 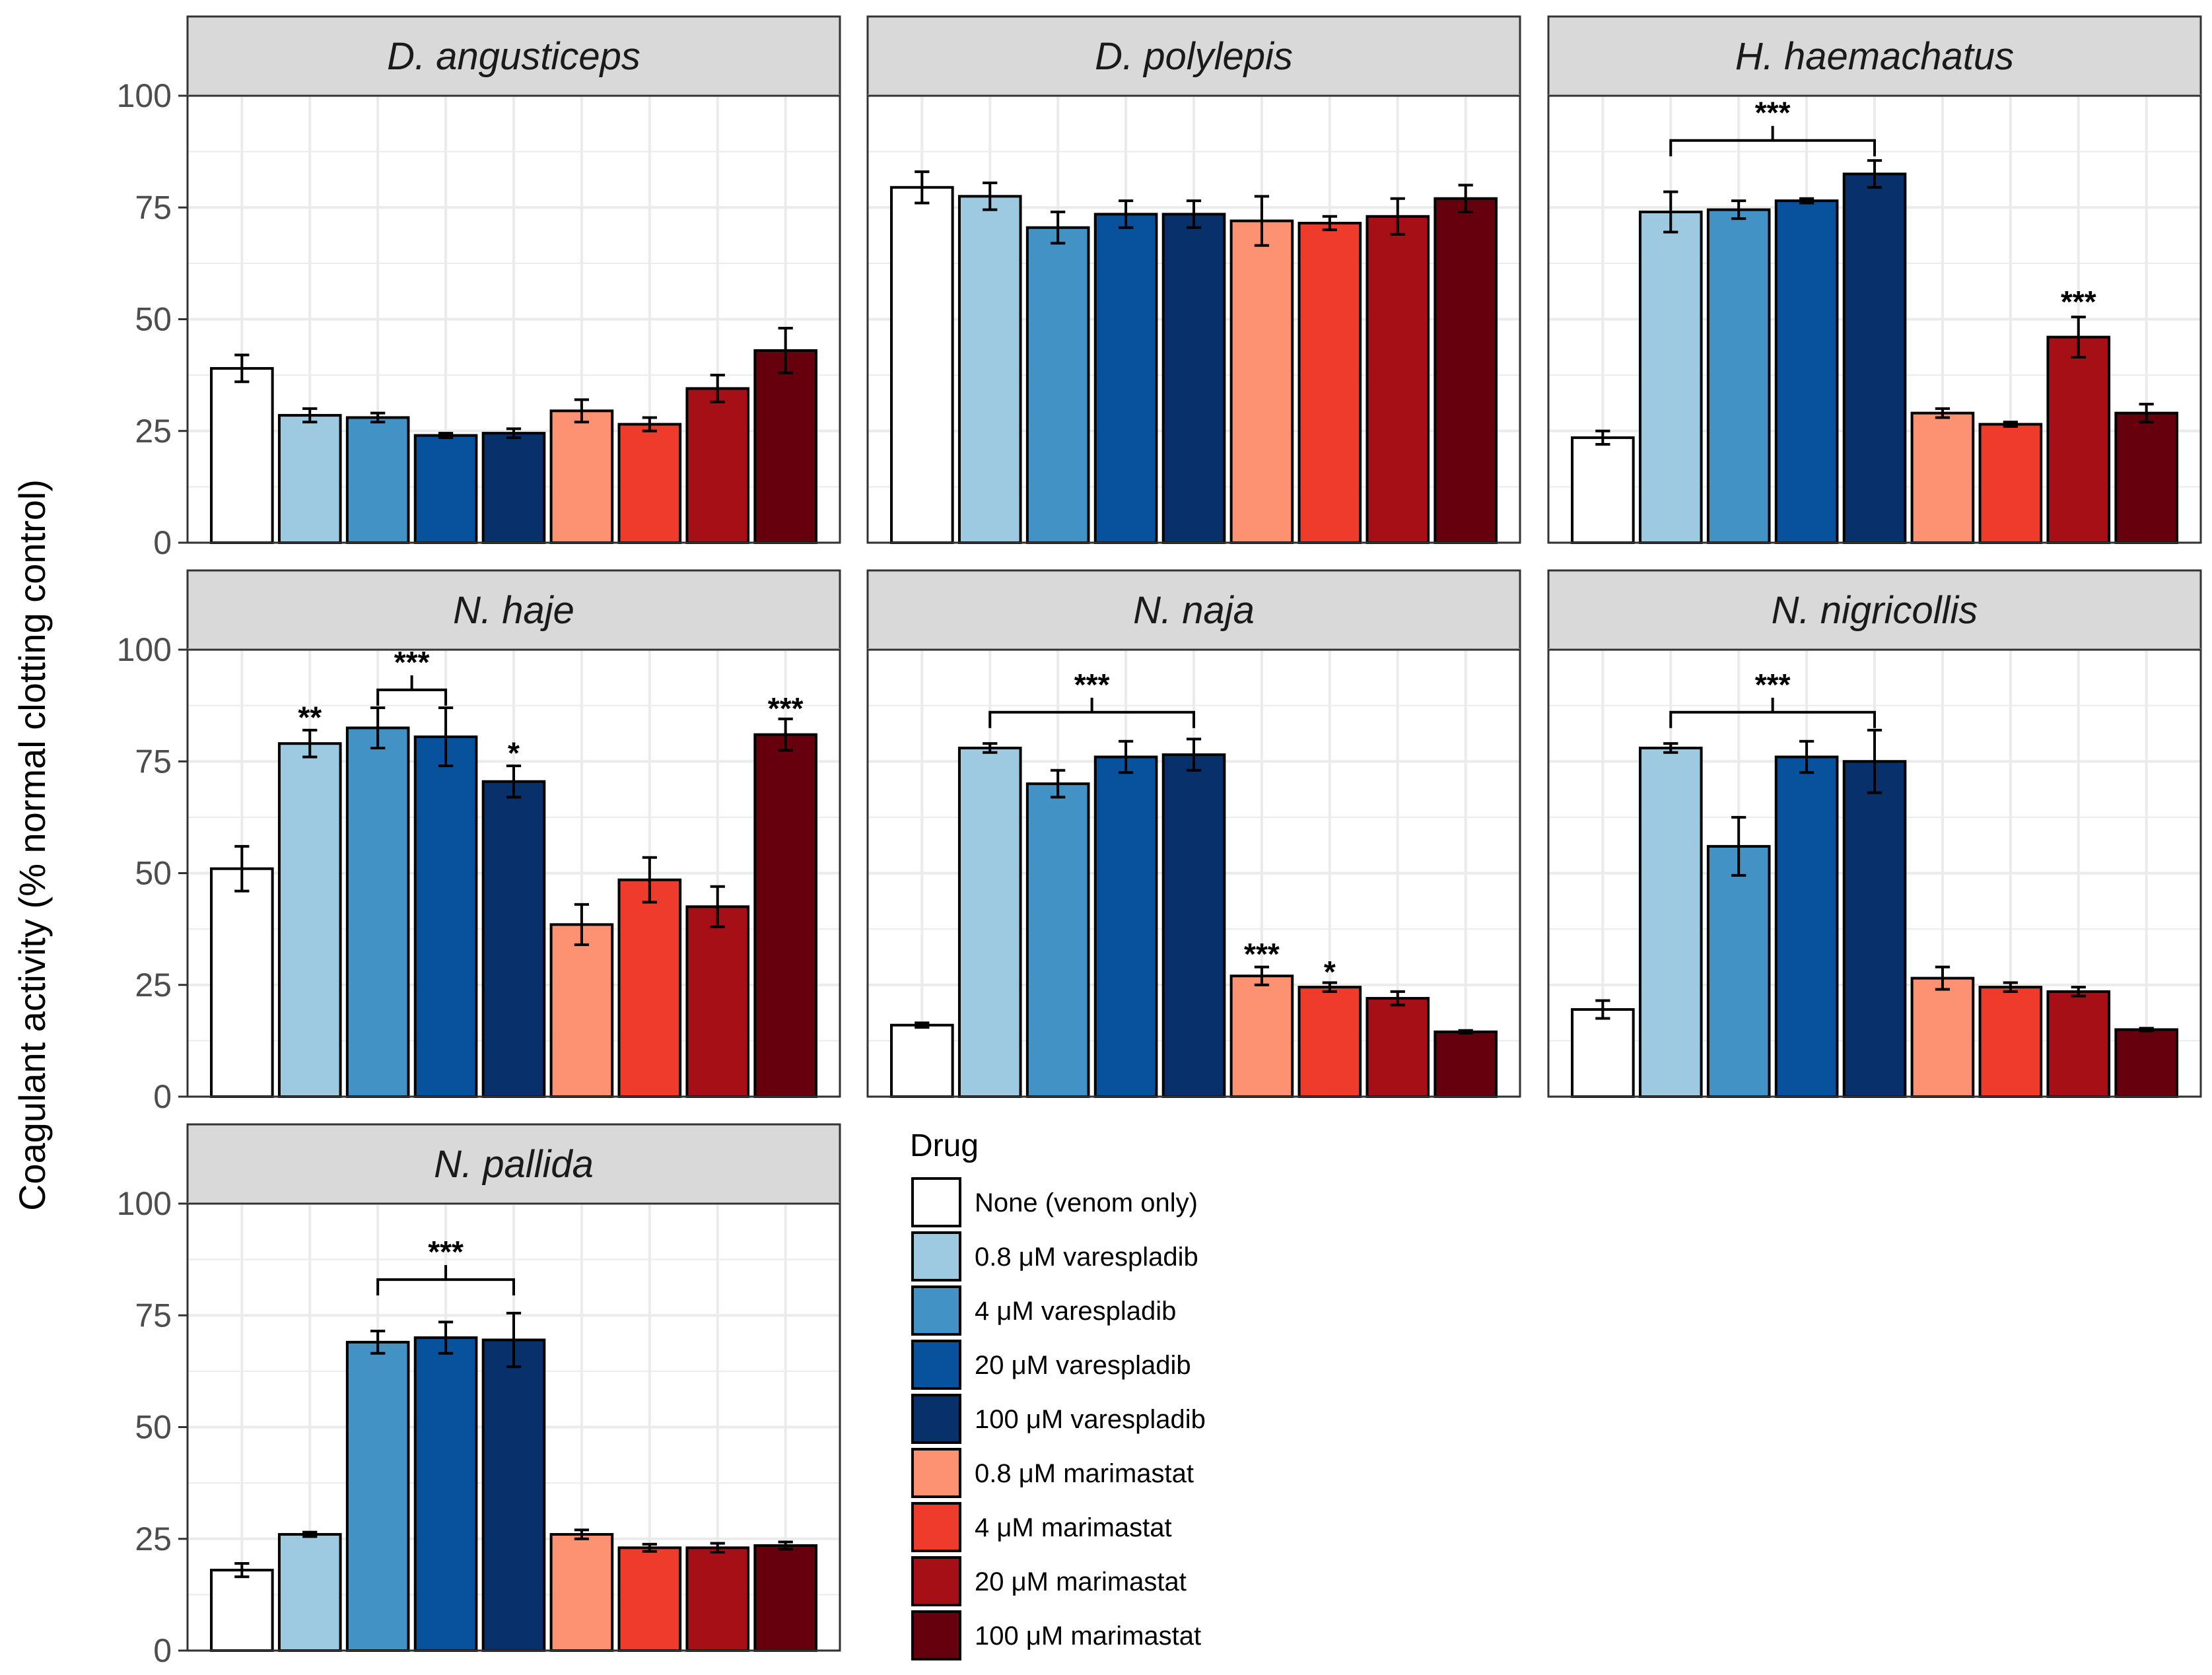 What do you see at coordinates (154, 1315) in the screenshot?
I see `y-tick-label: 75` at bounding box center [154, 1315].